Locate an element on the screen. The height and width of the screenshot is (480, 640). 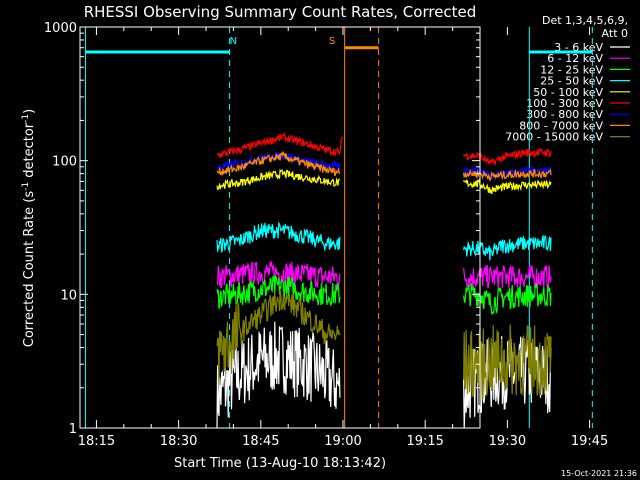
annotation-n: N is located at coordinates (233, 41).